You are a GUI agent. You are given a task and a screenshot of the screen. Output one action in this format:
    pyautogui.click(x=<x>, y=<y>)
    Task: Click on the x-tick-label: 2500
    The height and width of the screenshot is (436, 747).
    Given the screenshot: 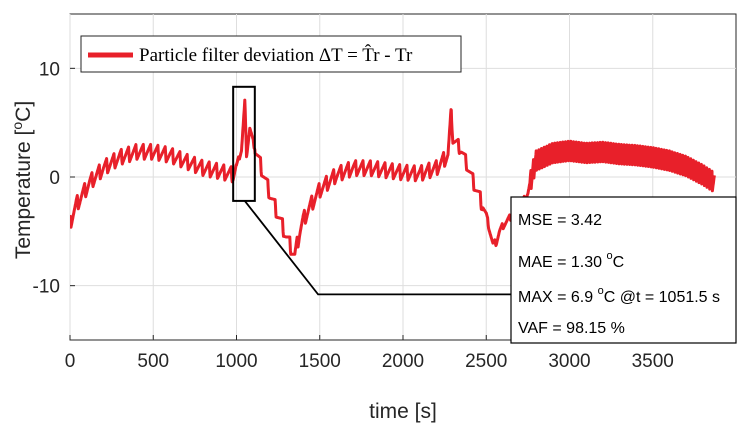 What is the action you would take?
    pyautogui.click(x=486, y=361)
    